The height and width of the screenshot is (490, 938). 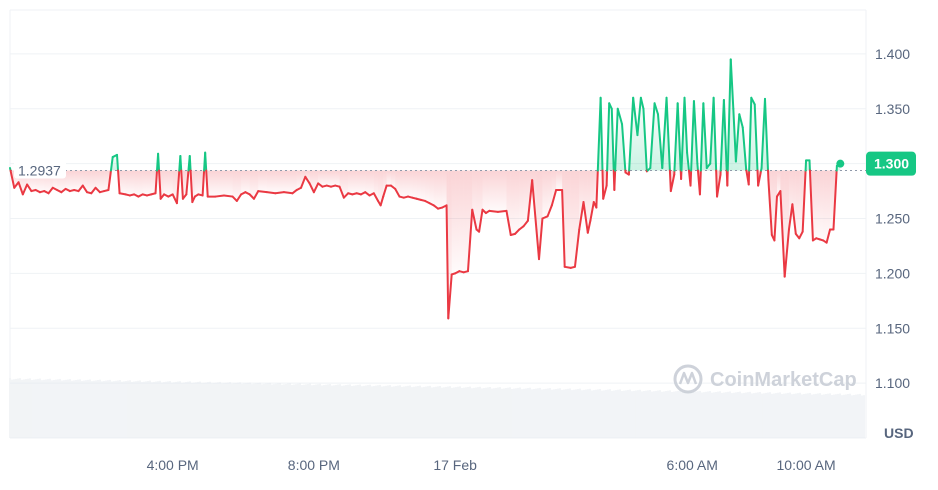 I want to click on y-tick-label: 1.150, so click(x=892, y=328).